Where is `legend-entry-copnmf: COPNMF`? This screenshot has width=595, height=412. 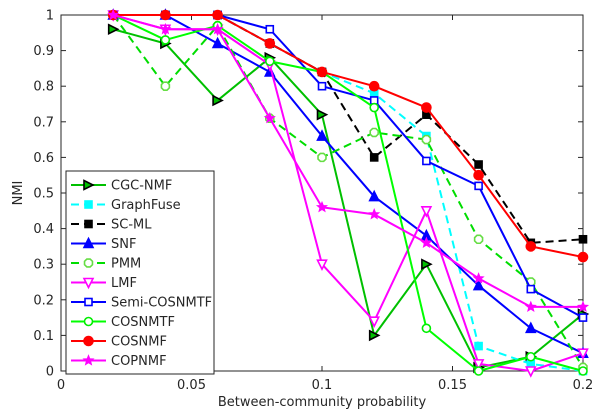 legend-entry-copnmf: COPNMF is located at coordinates (119, 361).